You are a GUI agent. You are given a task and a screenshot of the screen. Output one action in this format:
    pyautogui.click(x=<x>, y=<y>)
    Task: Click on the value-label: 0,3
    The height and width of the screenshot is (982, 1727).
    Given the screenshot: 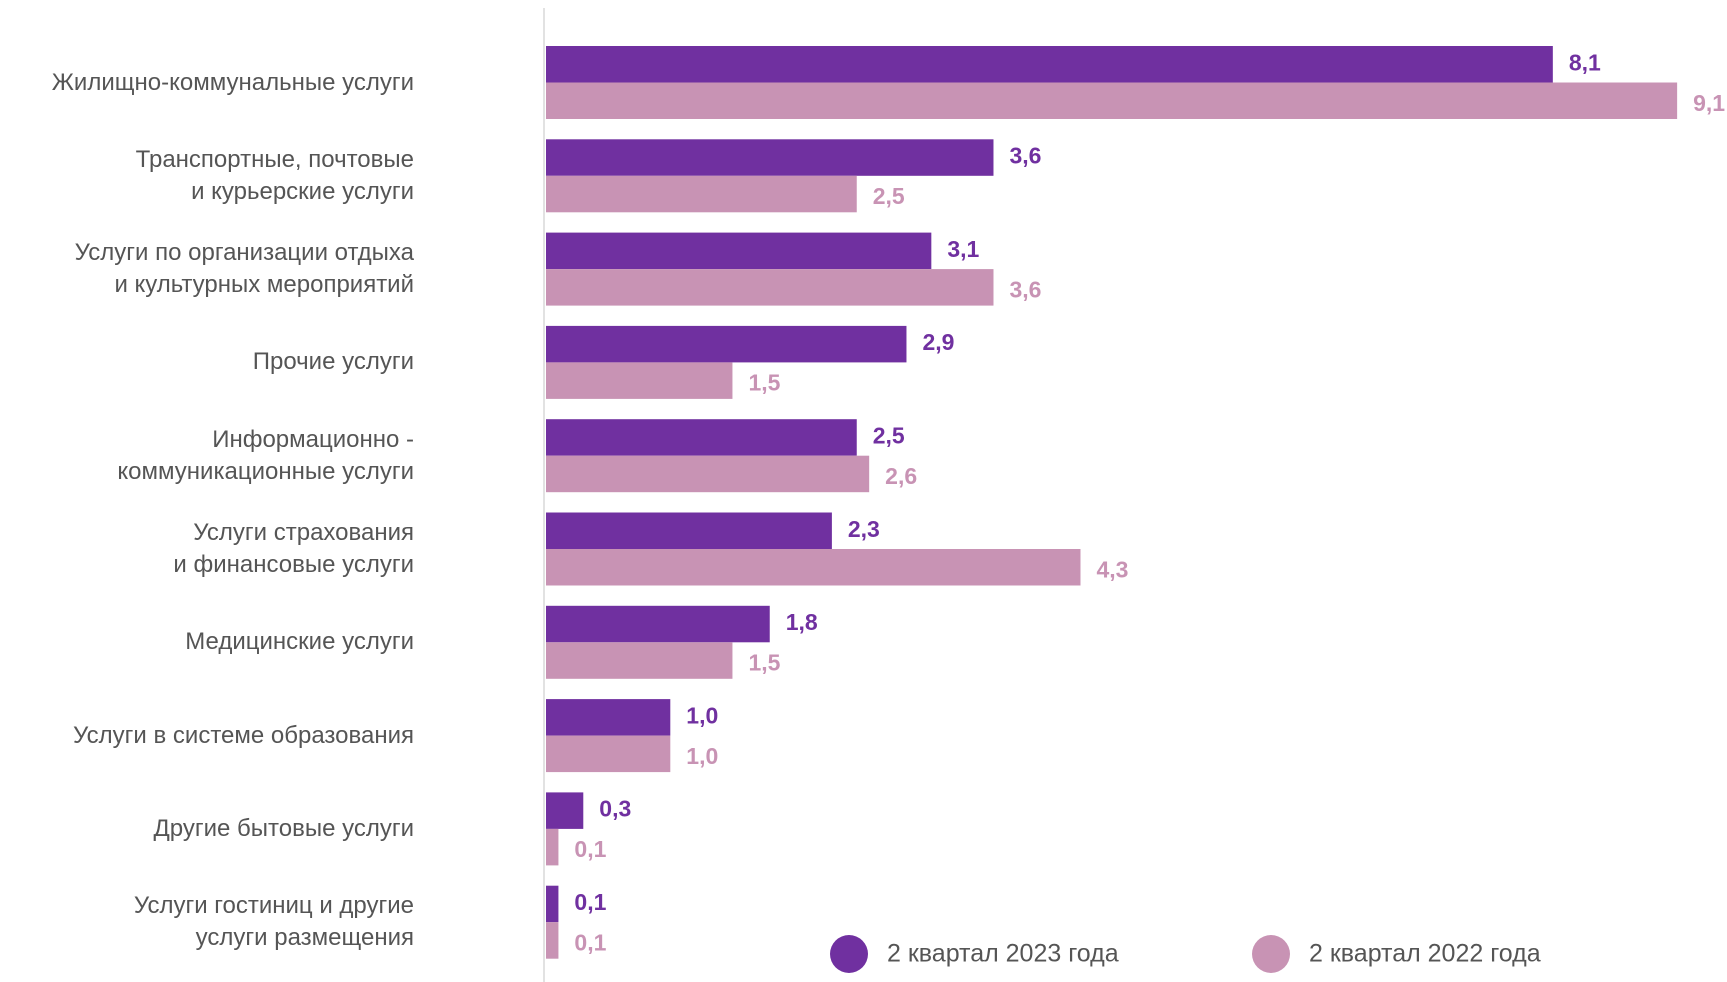 What is the action you would take?
    pyautogui.click(x=615, y=809)
    